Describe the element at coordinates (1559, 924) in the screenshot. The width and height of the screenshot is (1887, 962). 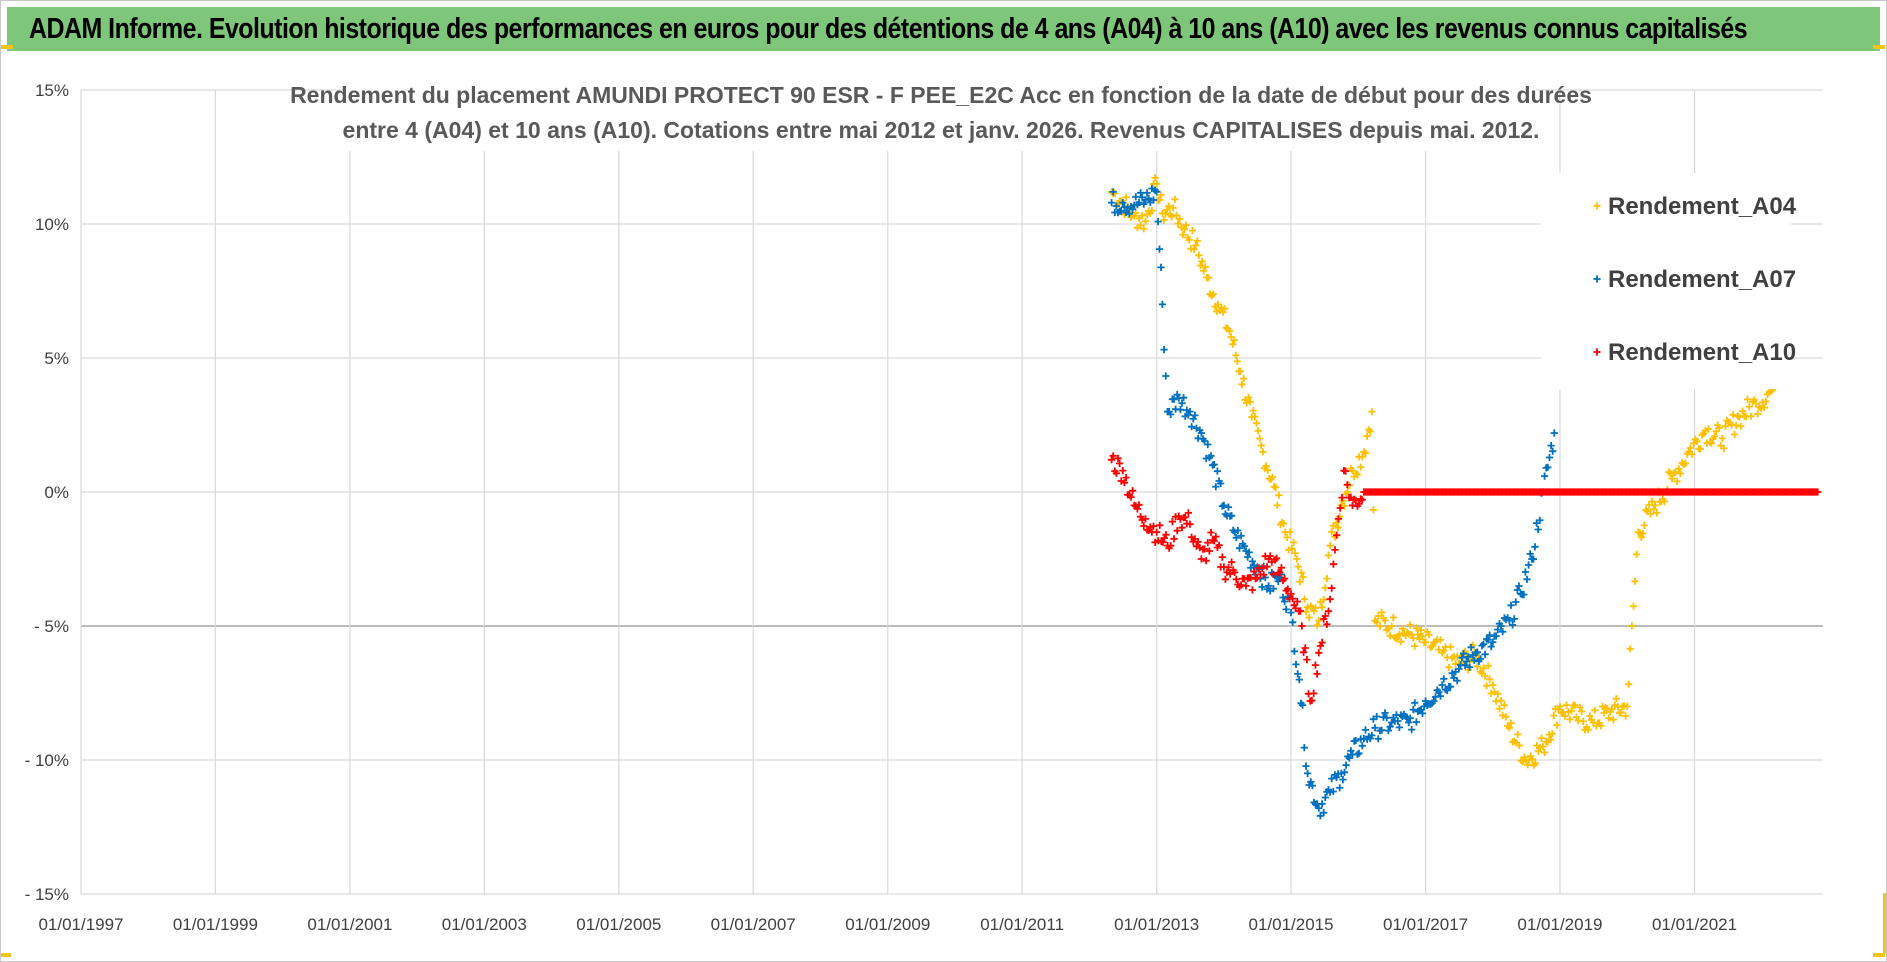
I see `x-tick-label: 01/01/2019` at that location.